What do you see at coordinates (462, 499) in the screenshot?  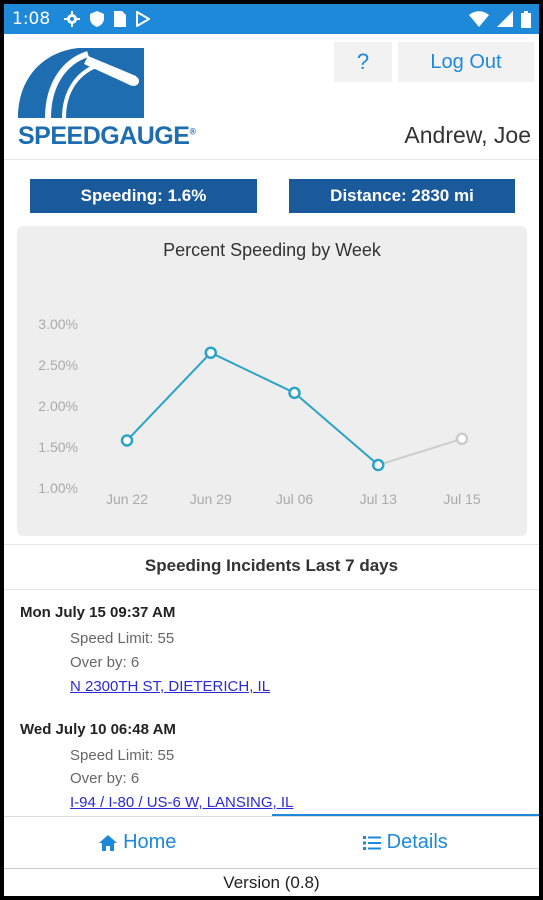 I see `x-tick-label: Jul 15` at bounding box center [462, 499].